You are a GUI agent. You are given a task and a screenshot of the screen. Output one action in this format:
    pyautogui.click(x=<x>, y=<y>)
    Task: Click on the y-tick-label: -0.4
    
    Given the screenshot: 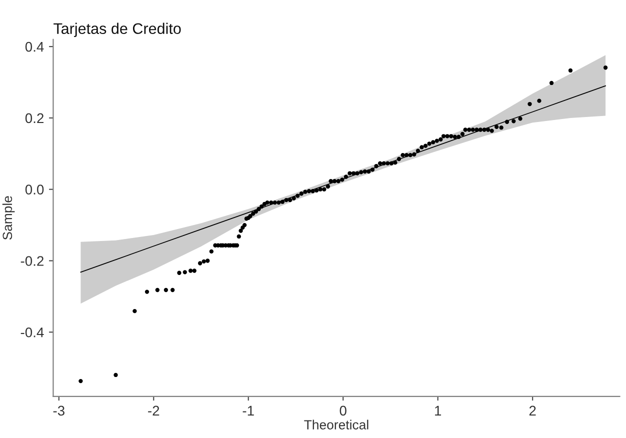 What is the action you would take?
    pyautogui.click(x=32, y=332)
    